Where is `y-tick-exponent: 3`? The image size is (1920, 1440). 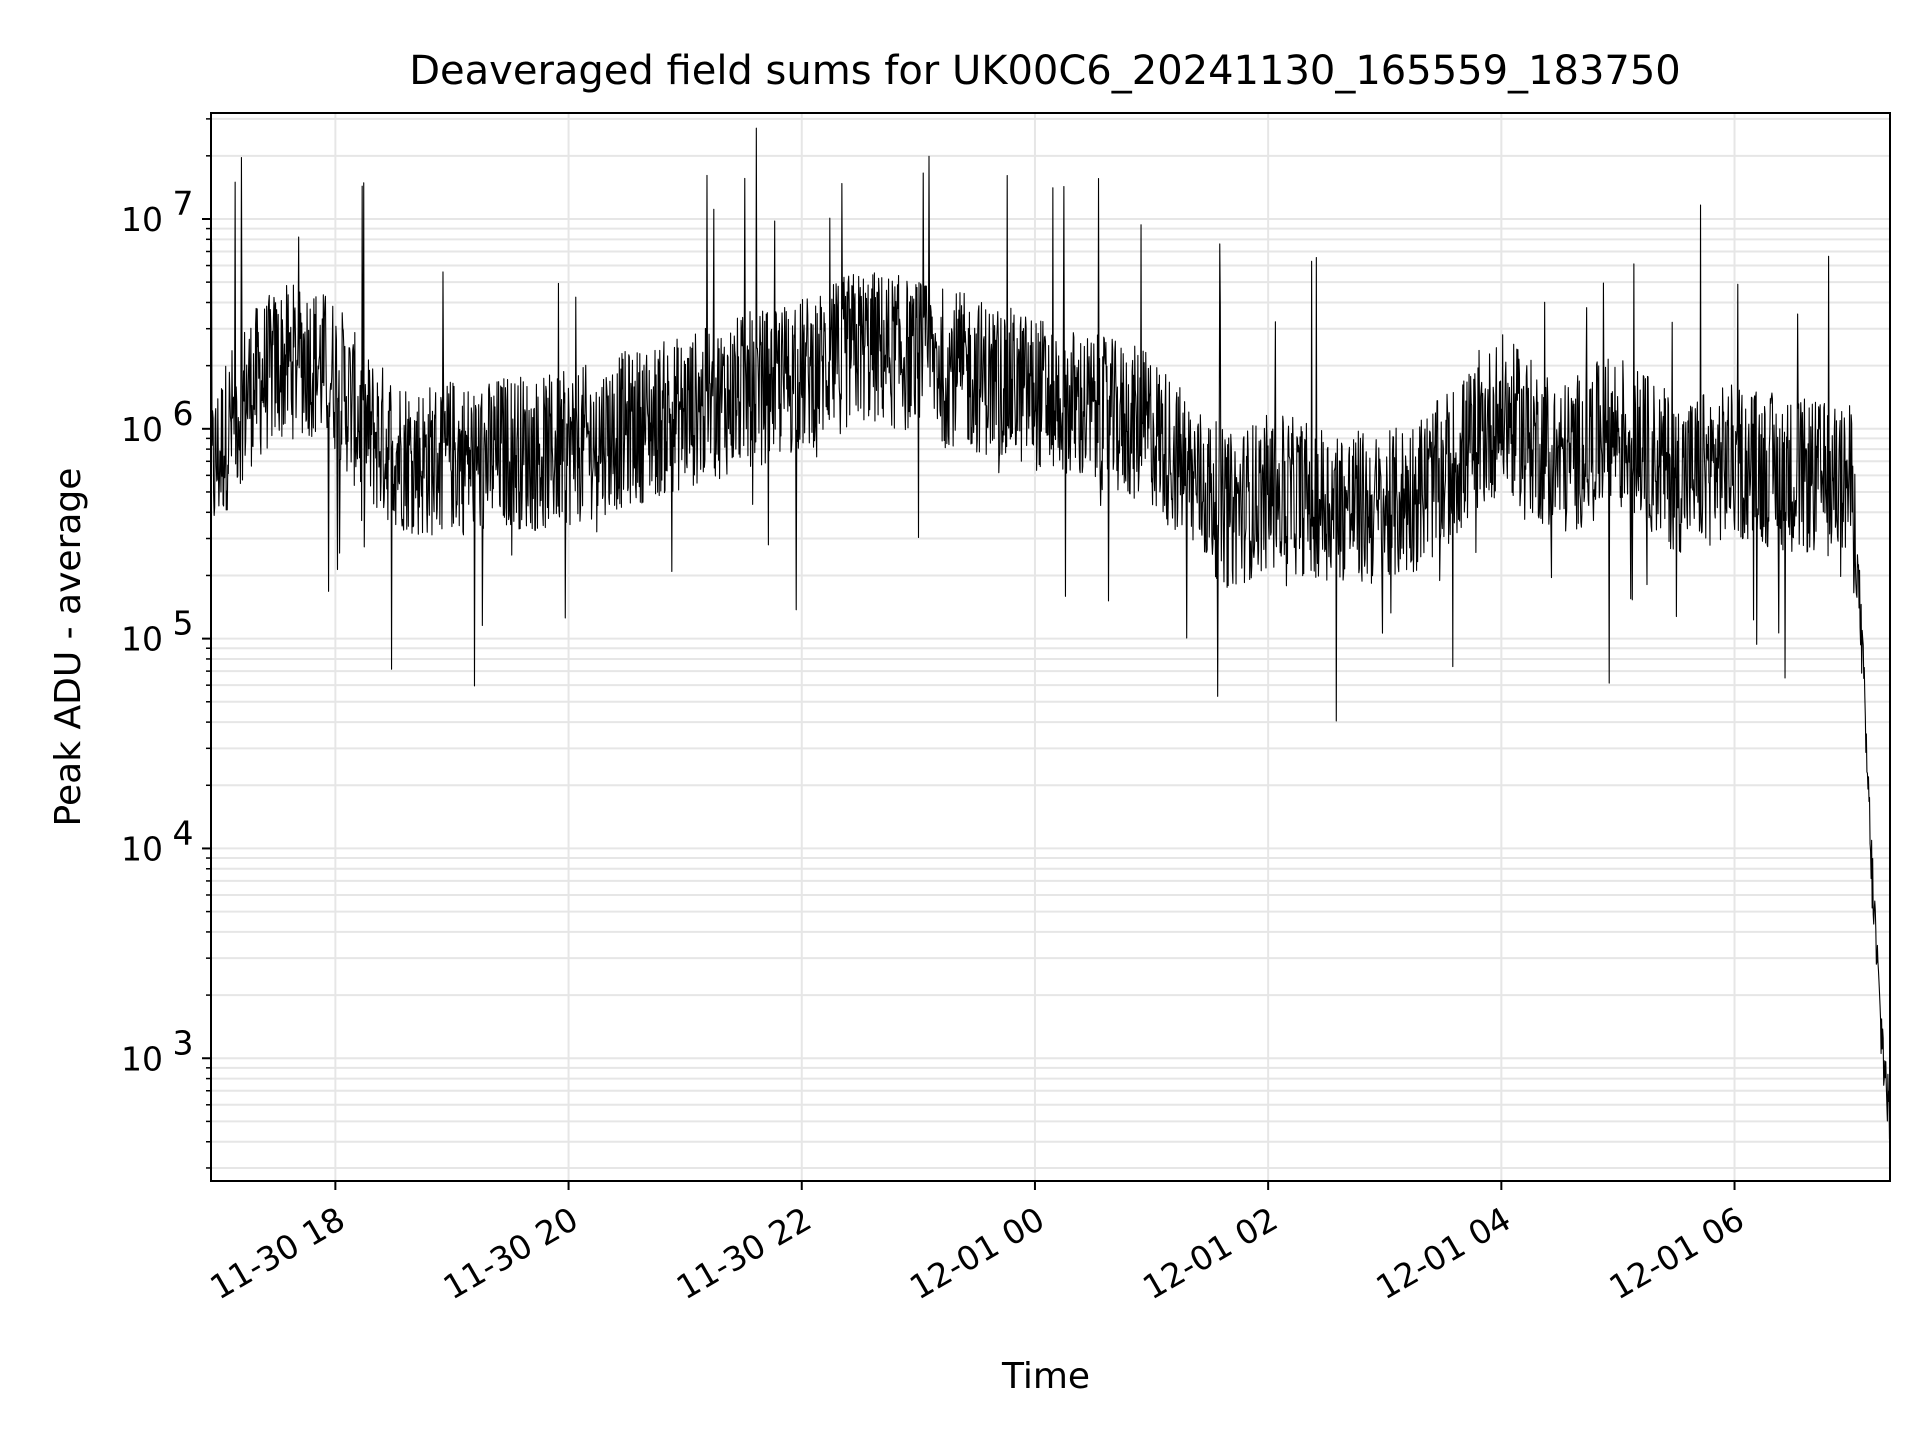 y-tick-exponent: 3 is located at coordinates (183, 1042).